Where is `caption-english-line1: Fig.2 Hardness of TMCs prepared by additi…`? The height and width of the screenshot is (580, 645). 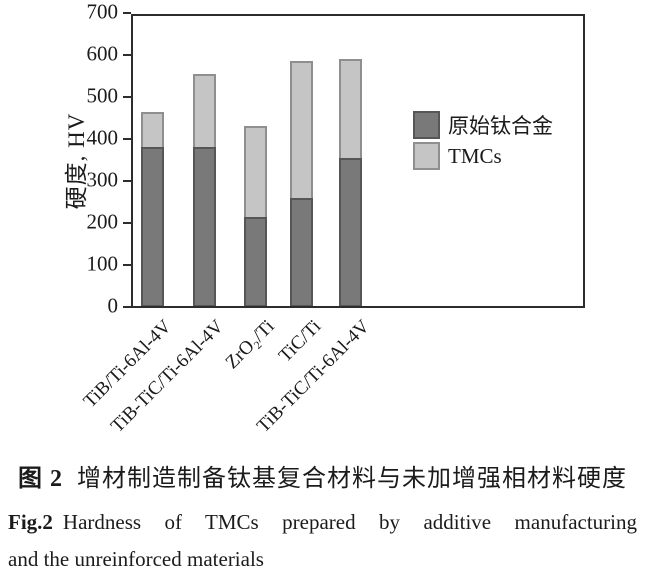
caption-english-line1: Fig.2 Hardness of TMCs prepared by additi… is located at coordinates (322, 522).